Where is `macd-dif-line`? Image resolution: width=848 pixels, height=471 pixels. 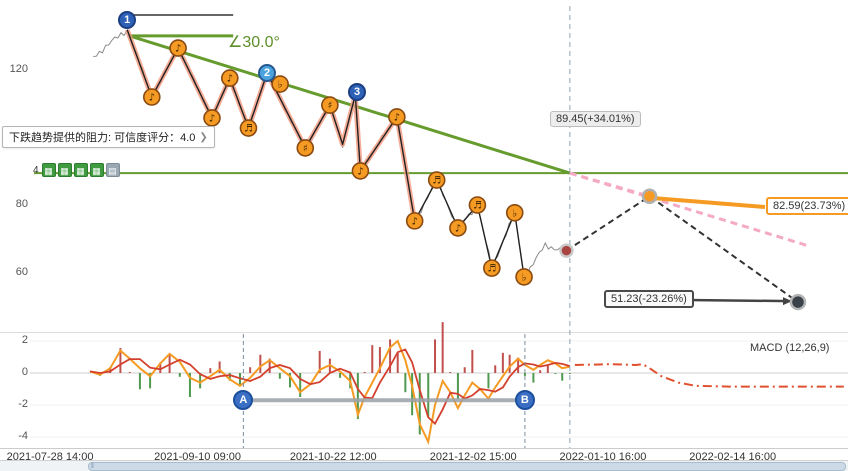 macd-dif-line is located at coordinates (330, 392).